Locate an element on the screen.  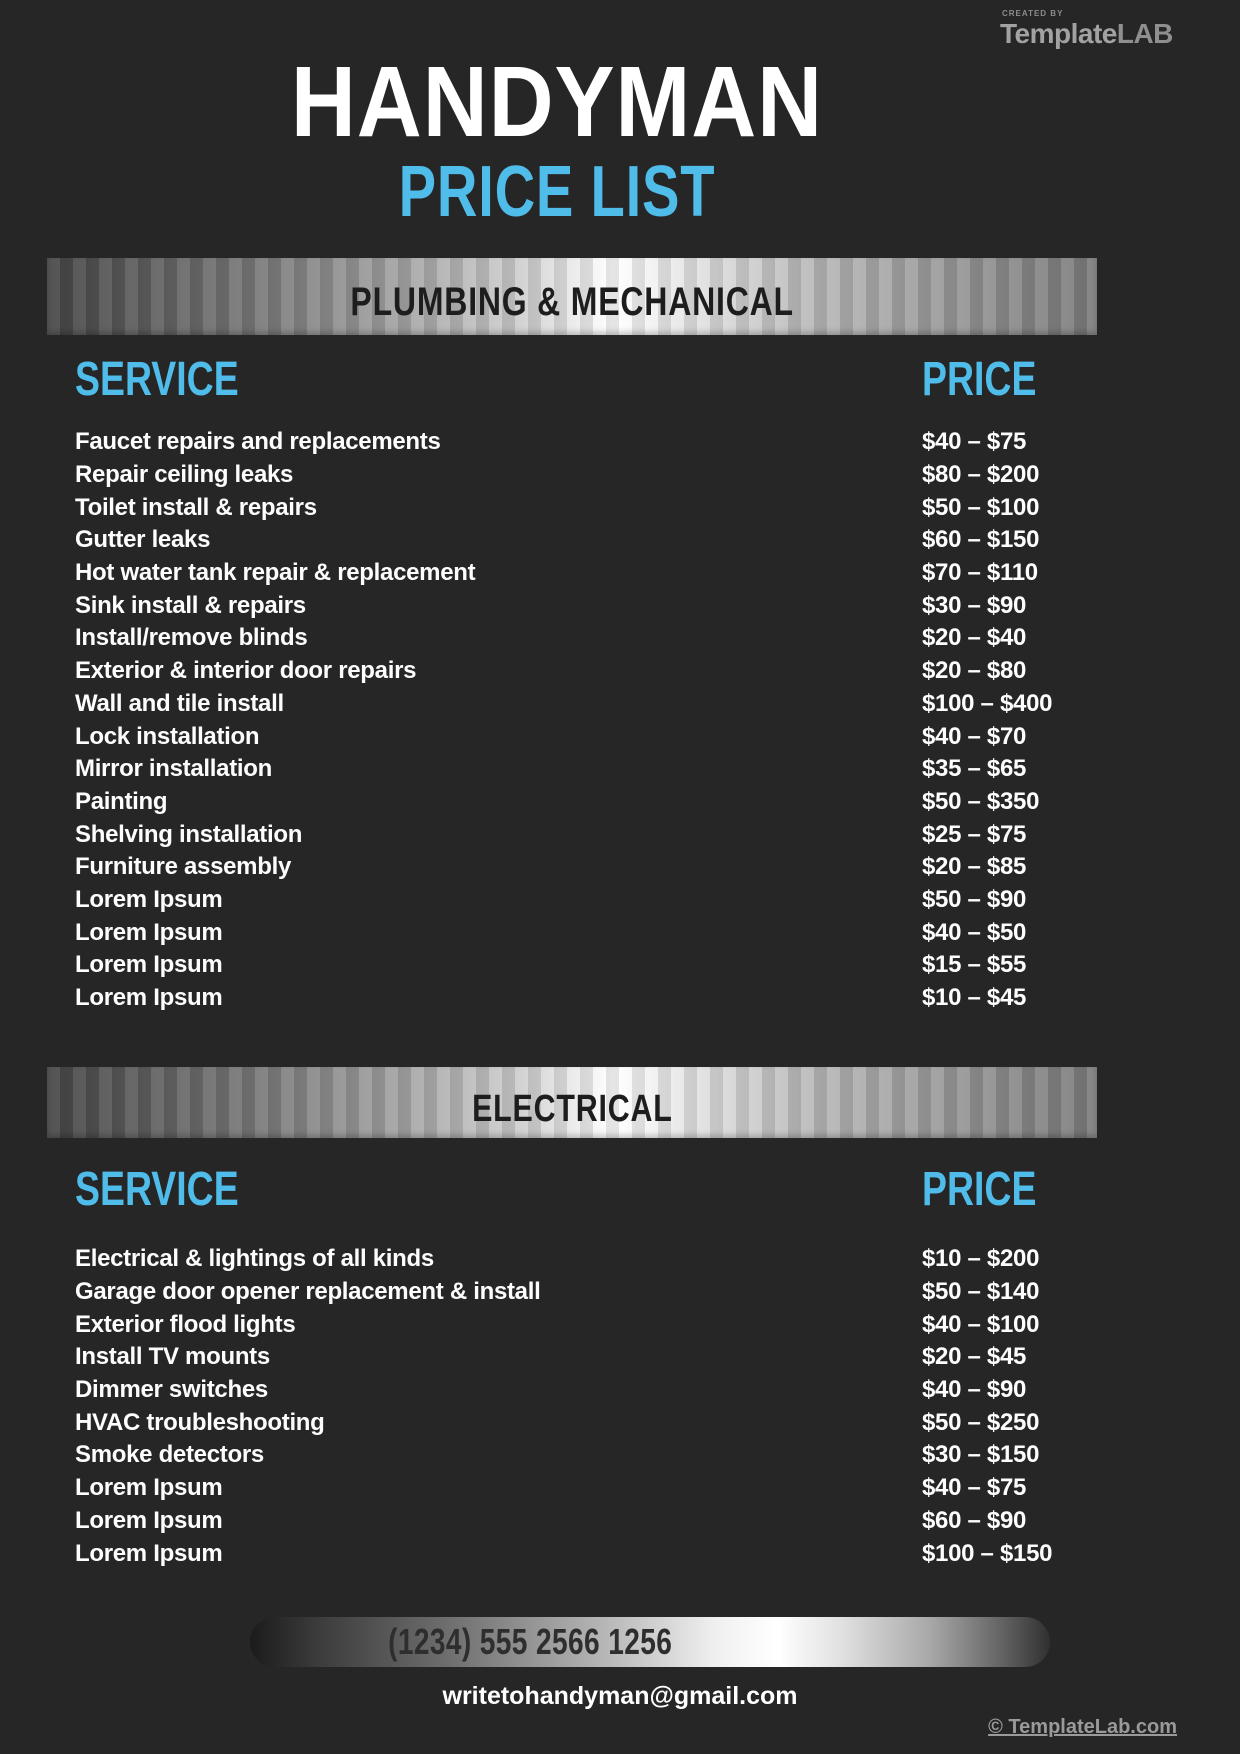
service-price: $20 – $40 is located at coordinates (974, 638).